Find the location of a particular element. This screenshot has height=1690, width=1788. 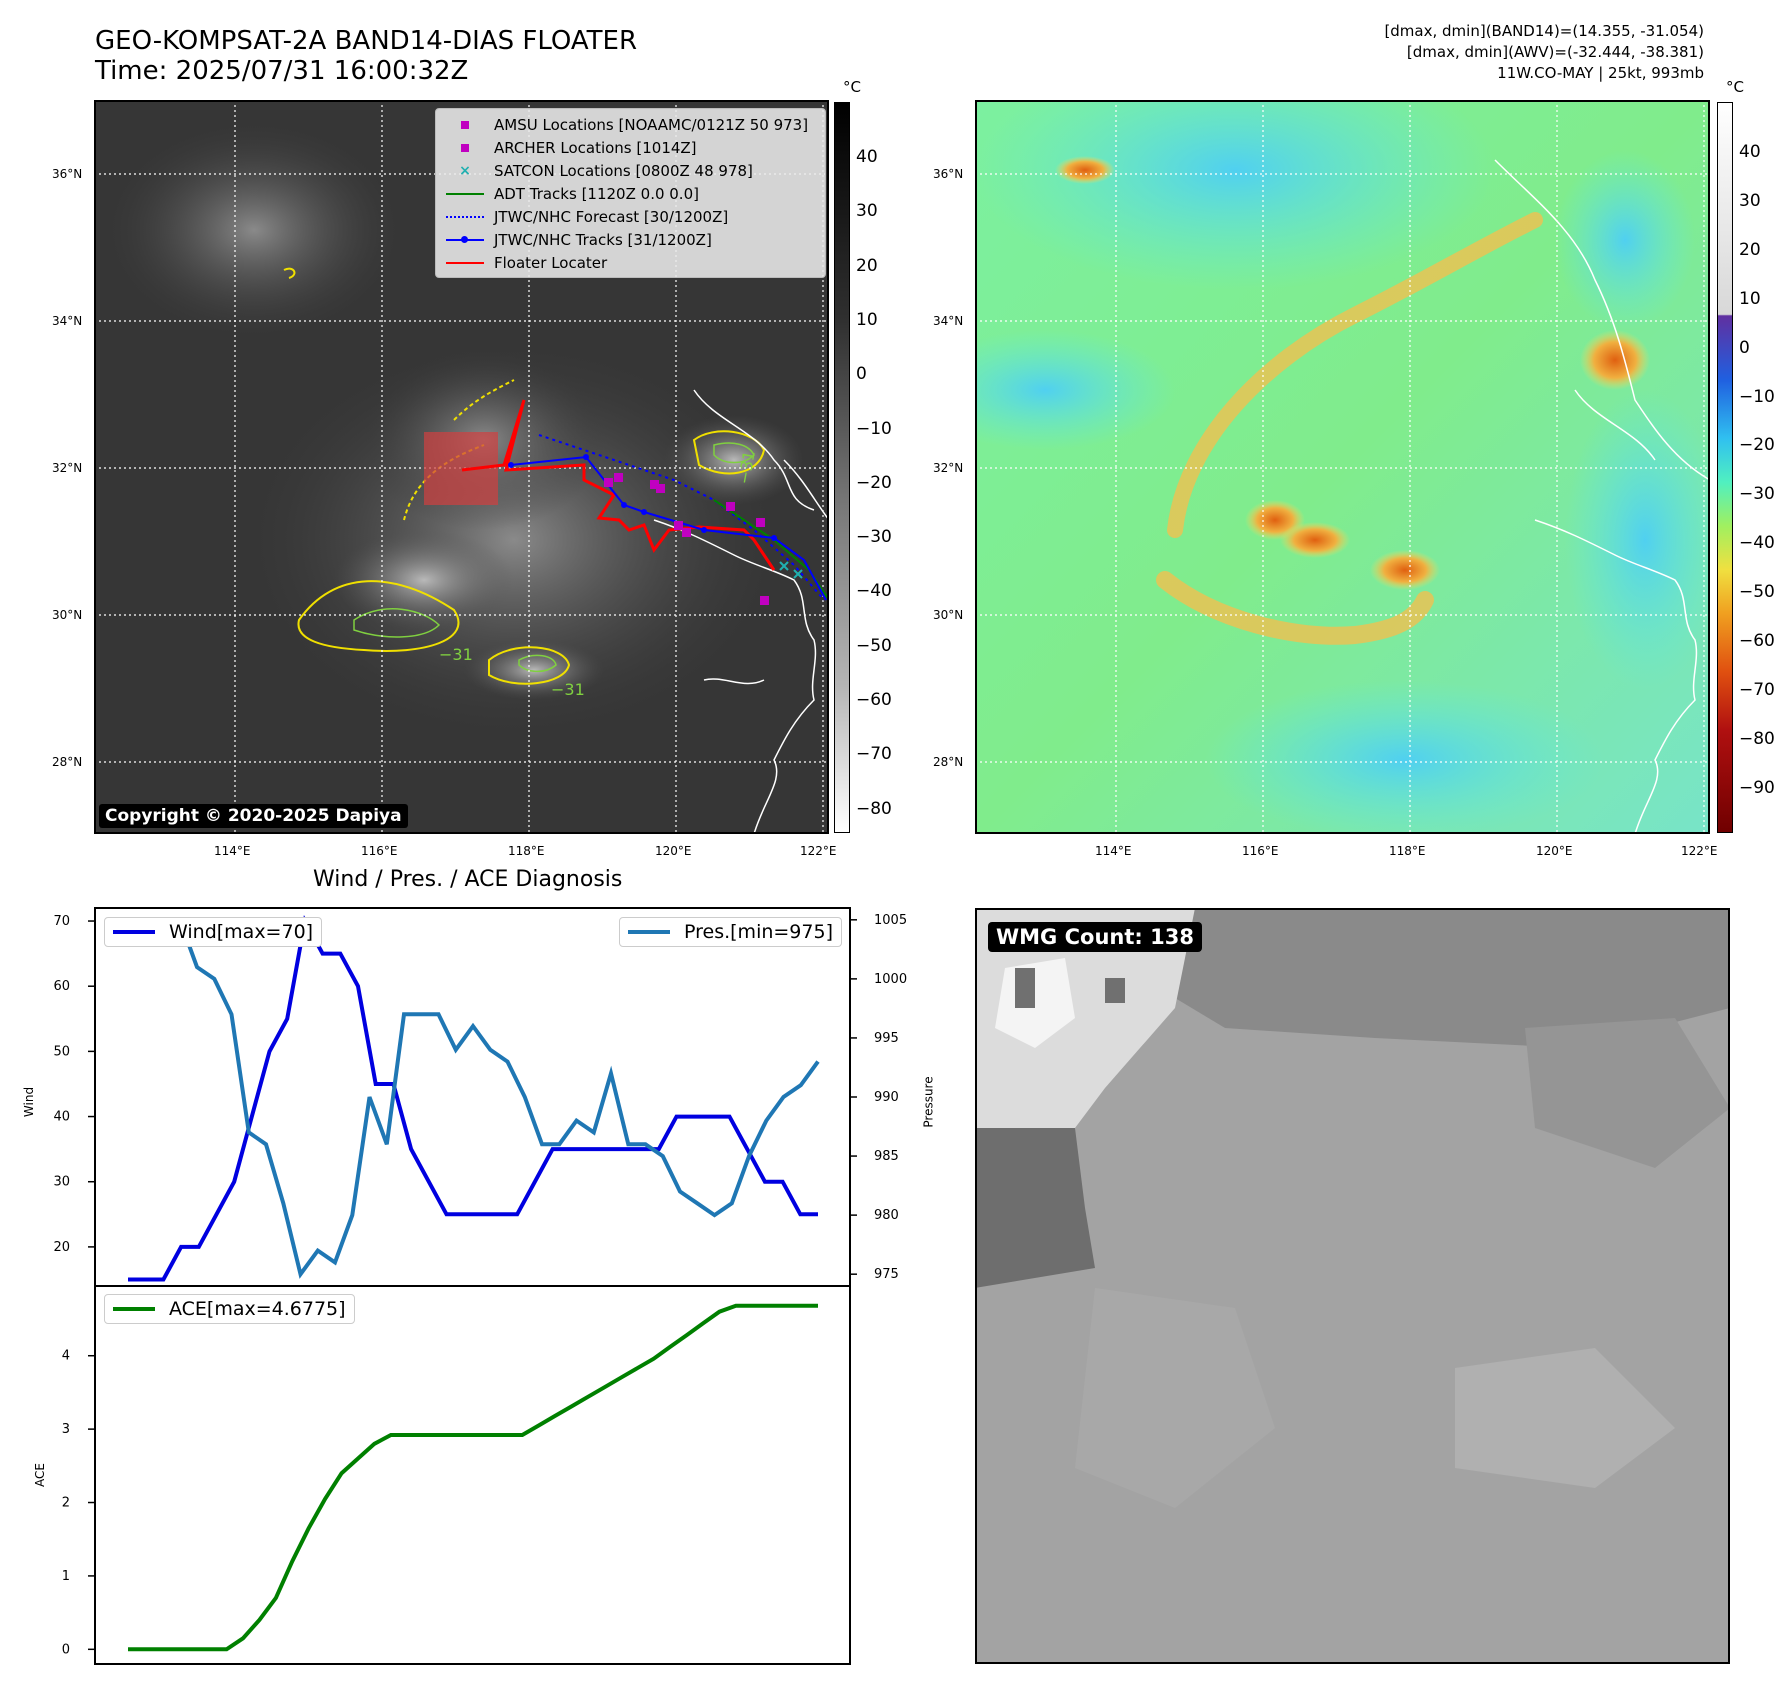

pressure-tick: 1005 is located at coordinates (890, 920).